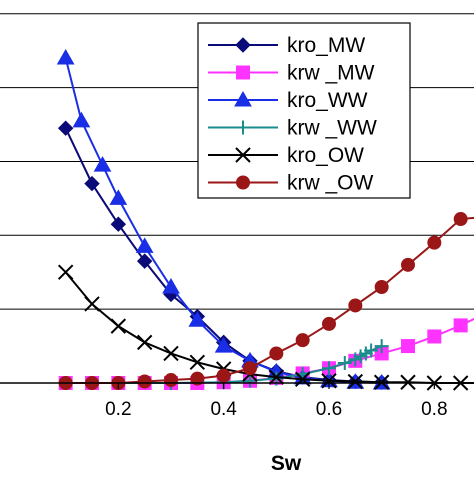 Image resolution: width=474 pixels, height=479 pixels. I want to click on axis-layer: 0.2 0.4 0.6 0.8, so click(237, 401).